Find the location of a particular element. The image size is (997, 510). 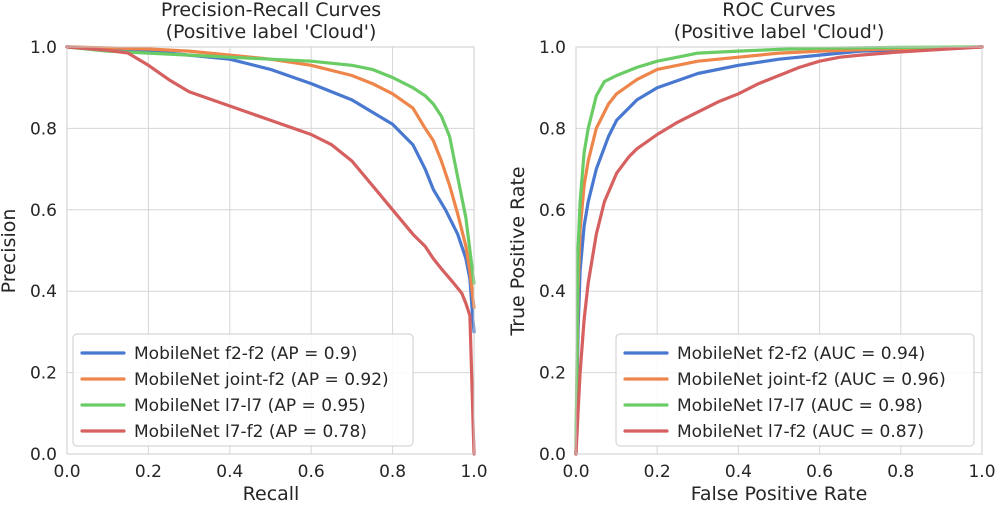

roc-y-tick-label: 0.0 is located at coordinates (552, 455).